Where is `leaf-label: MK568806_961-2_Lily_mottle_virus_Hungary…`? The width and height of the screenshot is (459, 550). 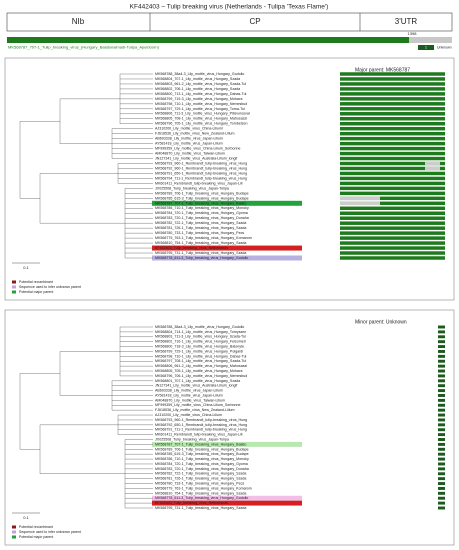 leaf-label: MK568806_961-2_Lily_mottle_virus_Hungary… is located at coordinates (201, 366).